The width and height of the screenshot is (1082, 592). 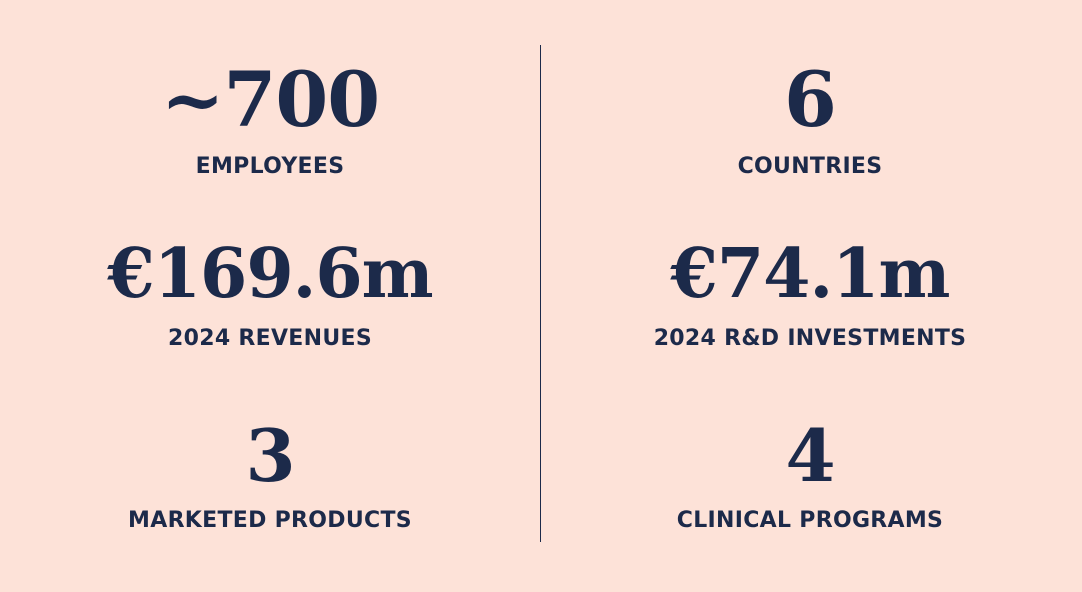 What do you see at coordinates (810, 166) in the screenshot?
I see `stat-label: COUNTRIES` at bounding box center [810, 166].